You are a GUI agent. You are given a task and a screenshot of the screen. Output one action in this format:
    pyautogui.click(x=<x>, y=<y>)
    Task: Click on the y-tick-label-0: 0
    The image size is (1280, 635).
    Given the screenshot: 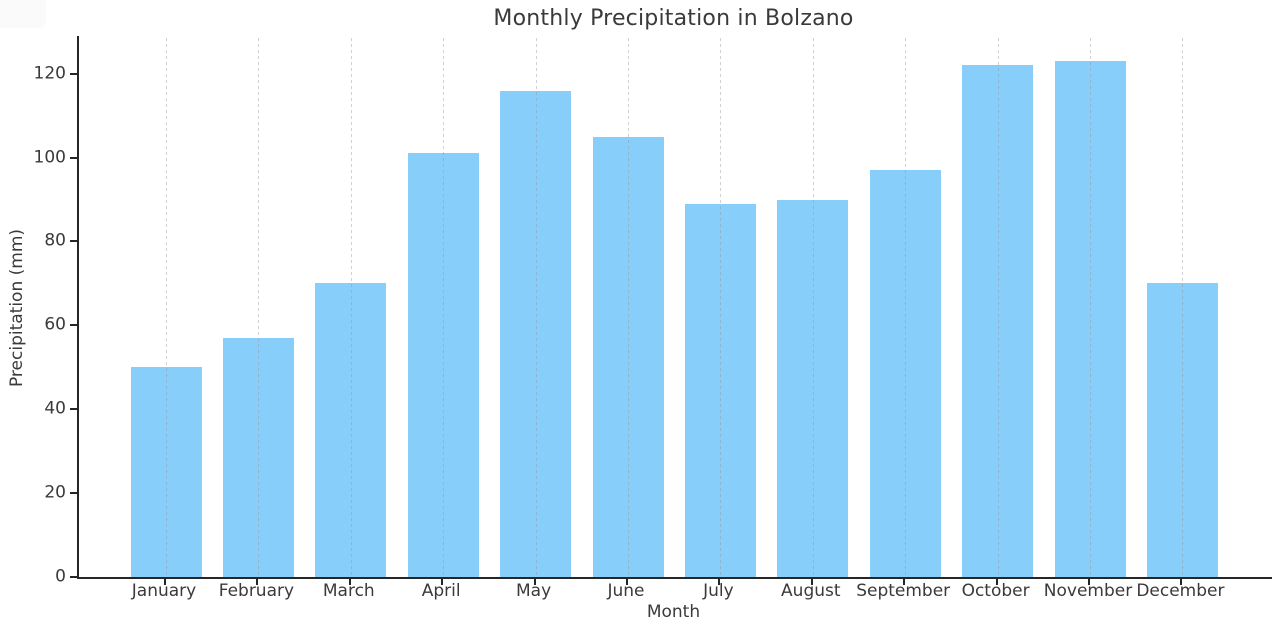 What is the action you would take?
    pyautogui.click(x=60, y=576)
    